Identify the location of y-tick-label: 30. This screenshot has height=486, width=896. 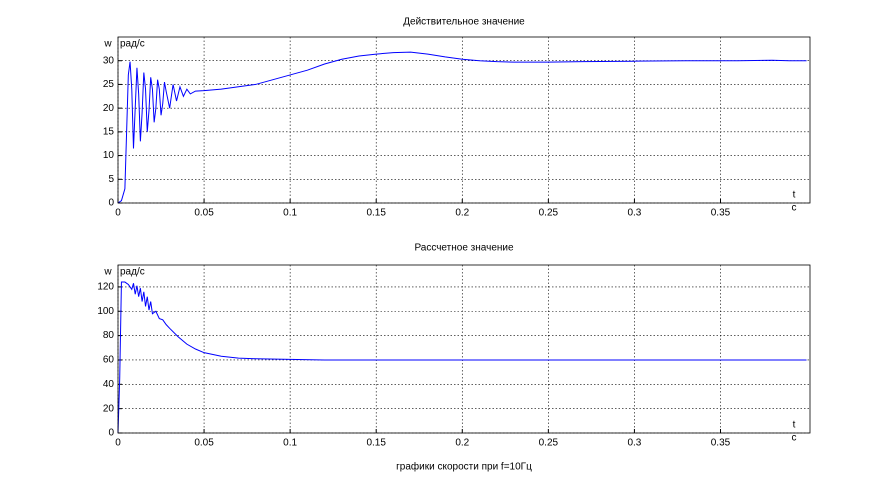
(109, 60).